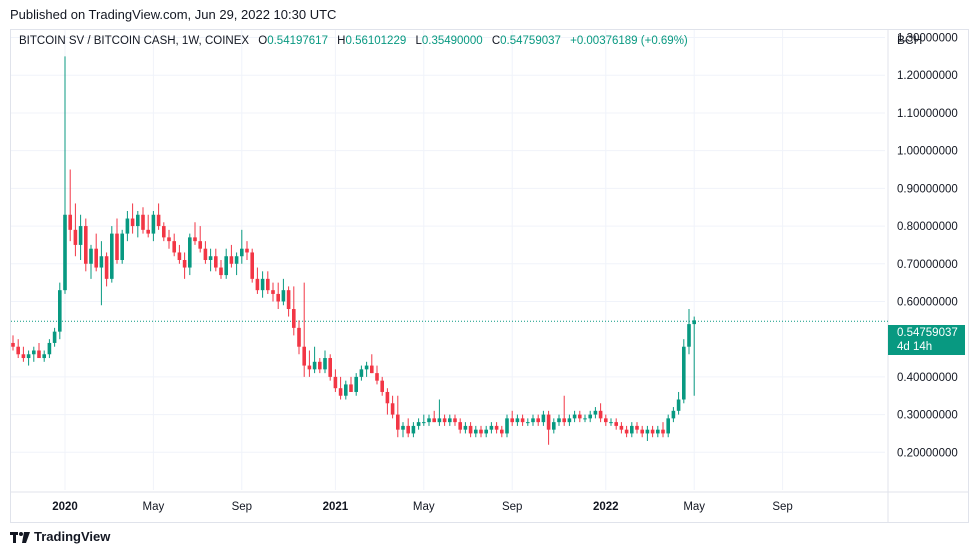 Image resolution: width=979 pixels, height=555 pixels. Describe the element at coordinates (927, 227) in the screenshot. I see `y-tick-label: 0.80000000` at that location.